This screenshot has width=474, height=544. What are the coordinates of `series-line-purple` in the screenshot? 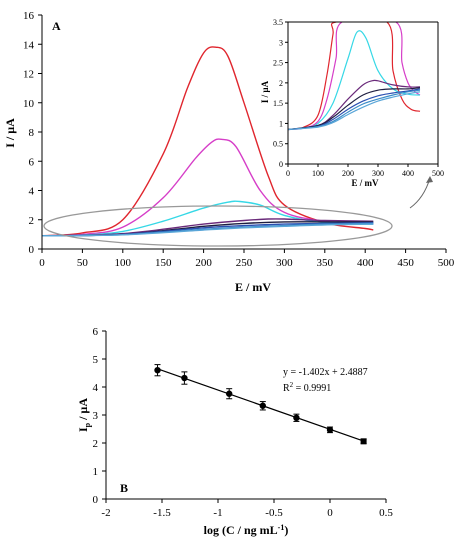 It's located at (207, 227).